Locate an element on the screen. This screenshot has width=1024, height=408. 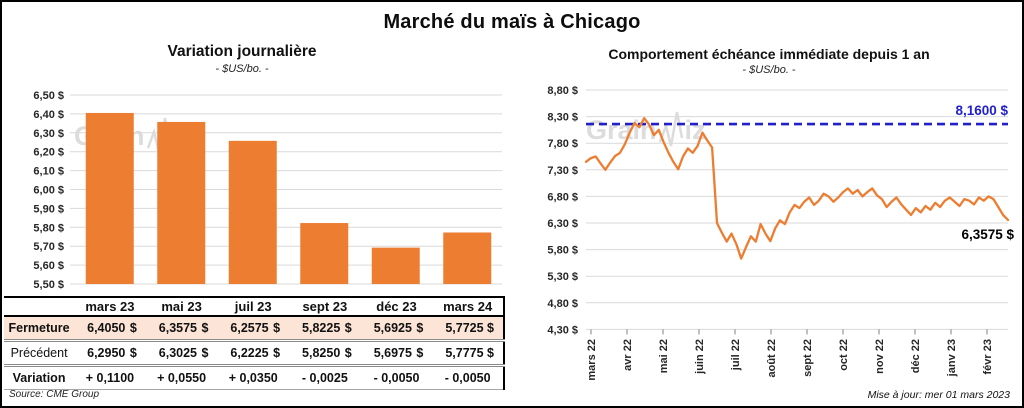
previous-cell: 6,3025 $ is located at coordinates (181, 353).